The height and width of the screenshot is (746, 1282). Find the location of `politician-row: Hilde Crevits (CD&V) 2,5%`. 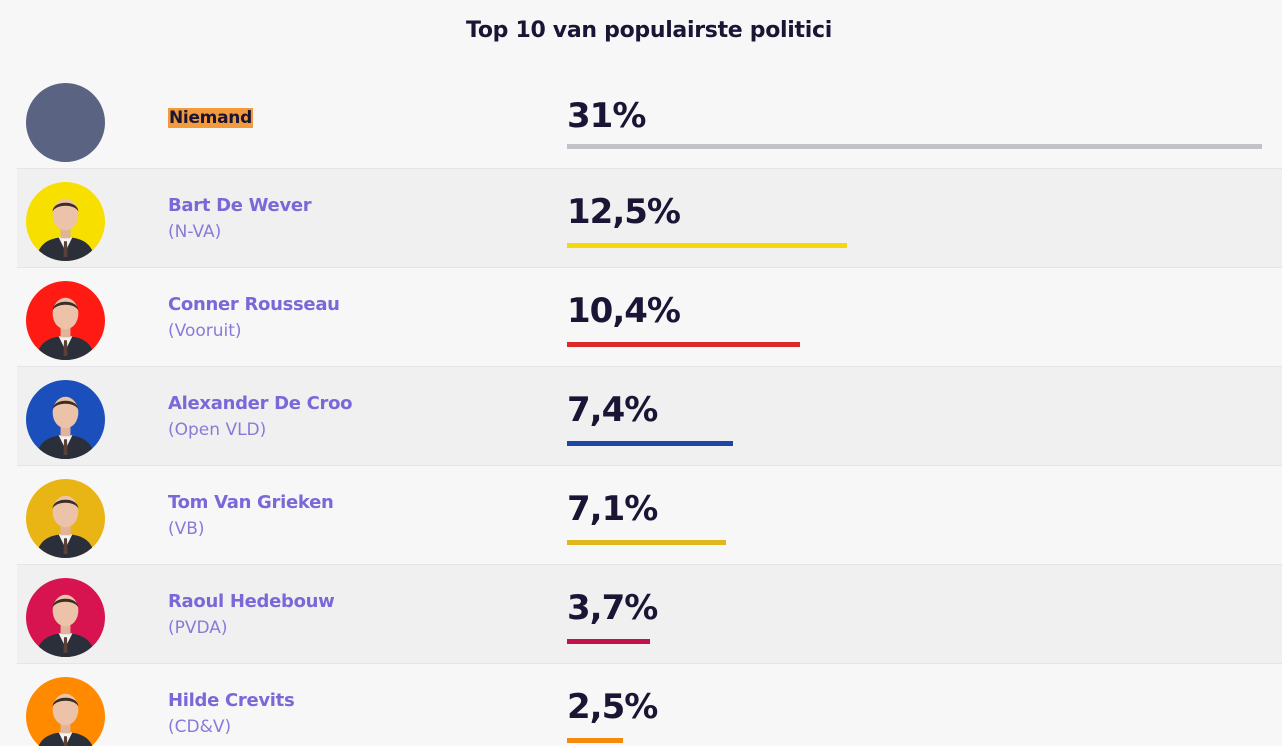

politician-row: Hilde Crevits (CD&V) 2,5% is located at coordinates (649, 705).